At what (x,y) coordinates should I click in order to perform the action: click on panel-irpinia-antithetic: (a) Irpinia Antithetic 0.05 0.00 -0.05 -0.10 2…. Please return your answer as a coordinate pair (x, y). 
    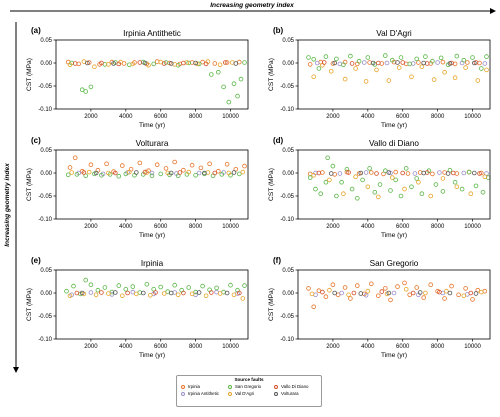
    Looking at the image, I should click on (137, 77).